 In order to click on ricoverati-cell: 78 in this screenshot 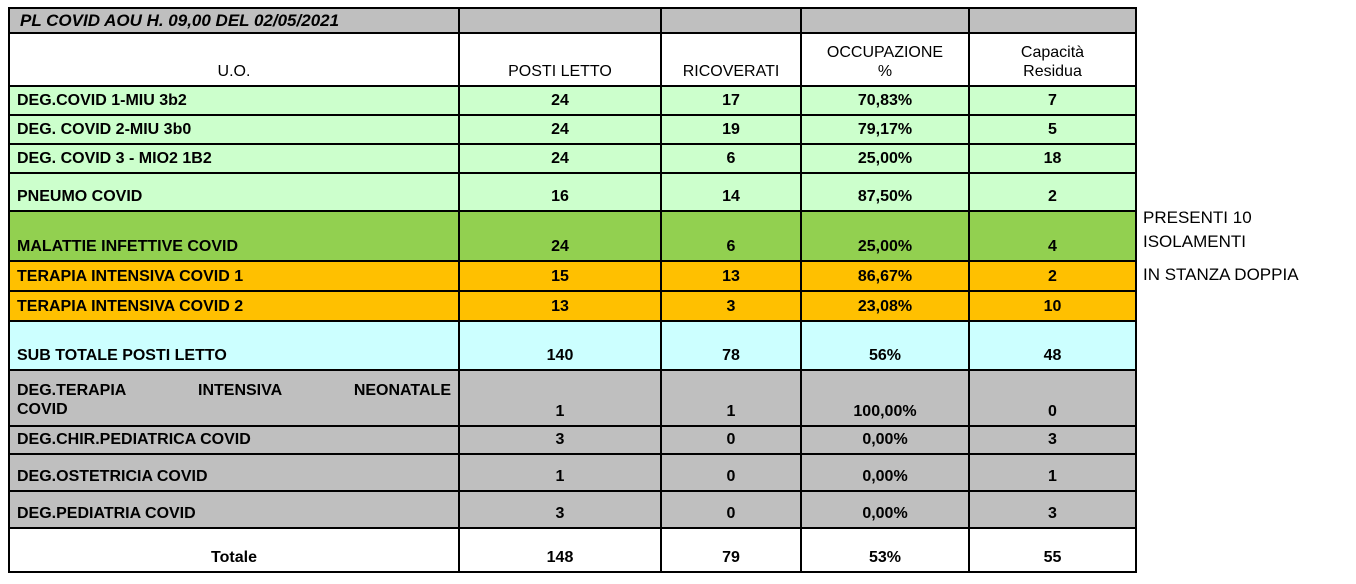, I will do `click(731, 345)`.